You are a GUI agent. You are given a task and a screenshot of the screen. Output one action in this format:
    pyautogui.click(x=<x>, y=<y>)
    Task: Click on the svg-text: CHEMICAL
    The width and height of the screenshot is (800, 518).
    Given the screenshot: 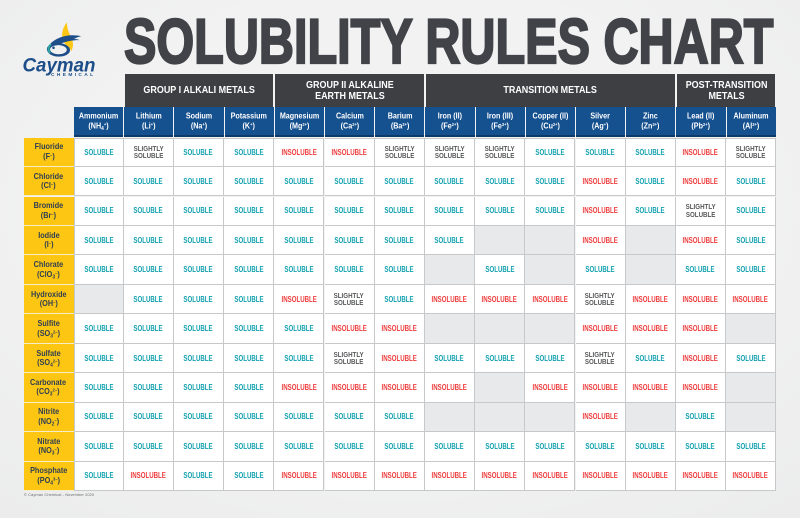 What is the action you would take?
    pyautogui.click(x=73, y=75)
    